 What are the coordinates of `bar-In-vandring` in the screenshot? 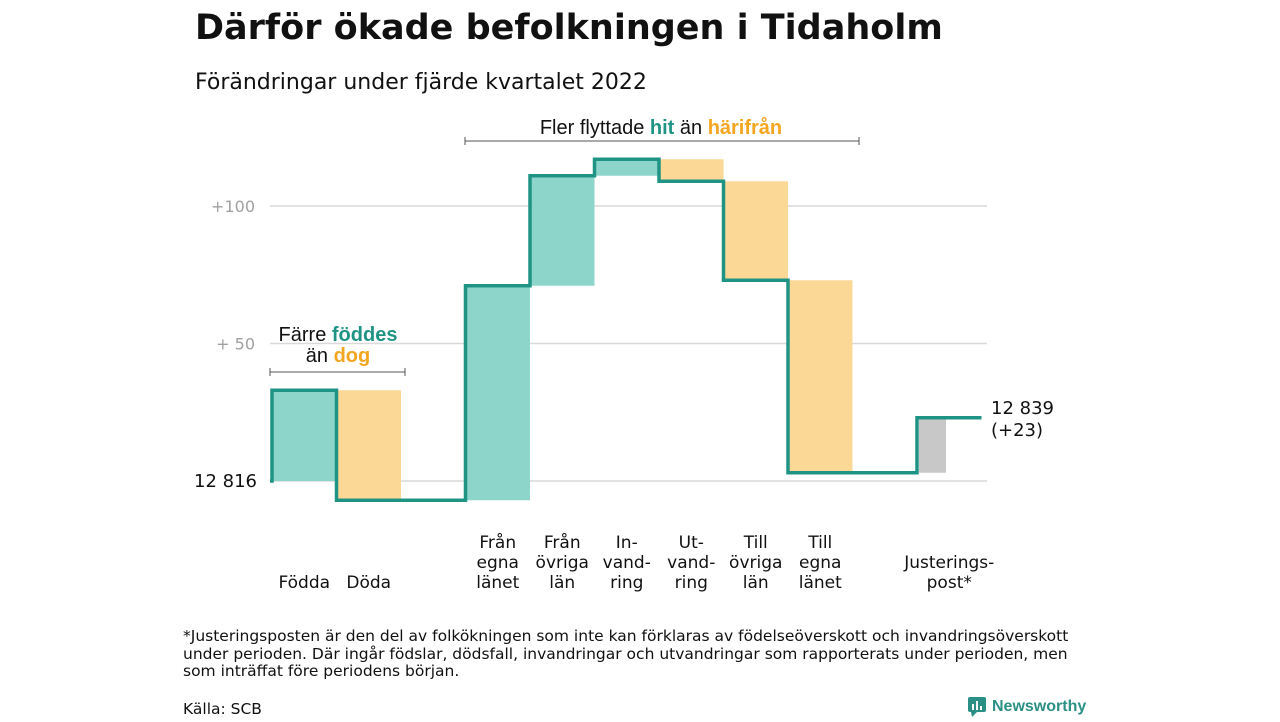 It's located at (626, 167).